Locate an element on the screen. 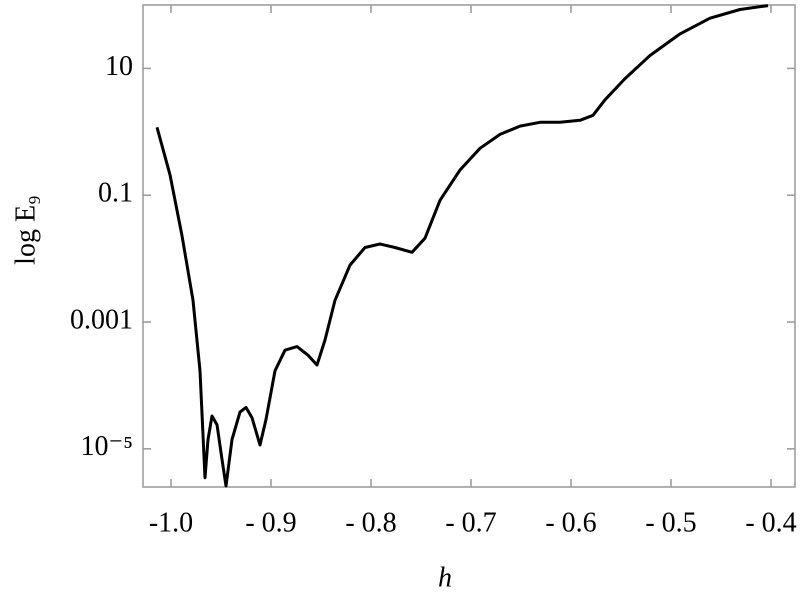 The height and width of the screenshot is (600, 800). x-tick-label: - 0.9 is located at coordinates (270, 522).